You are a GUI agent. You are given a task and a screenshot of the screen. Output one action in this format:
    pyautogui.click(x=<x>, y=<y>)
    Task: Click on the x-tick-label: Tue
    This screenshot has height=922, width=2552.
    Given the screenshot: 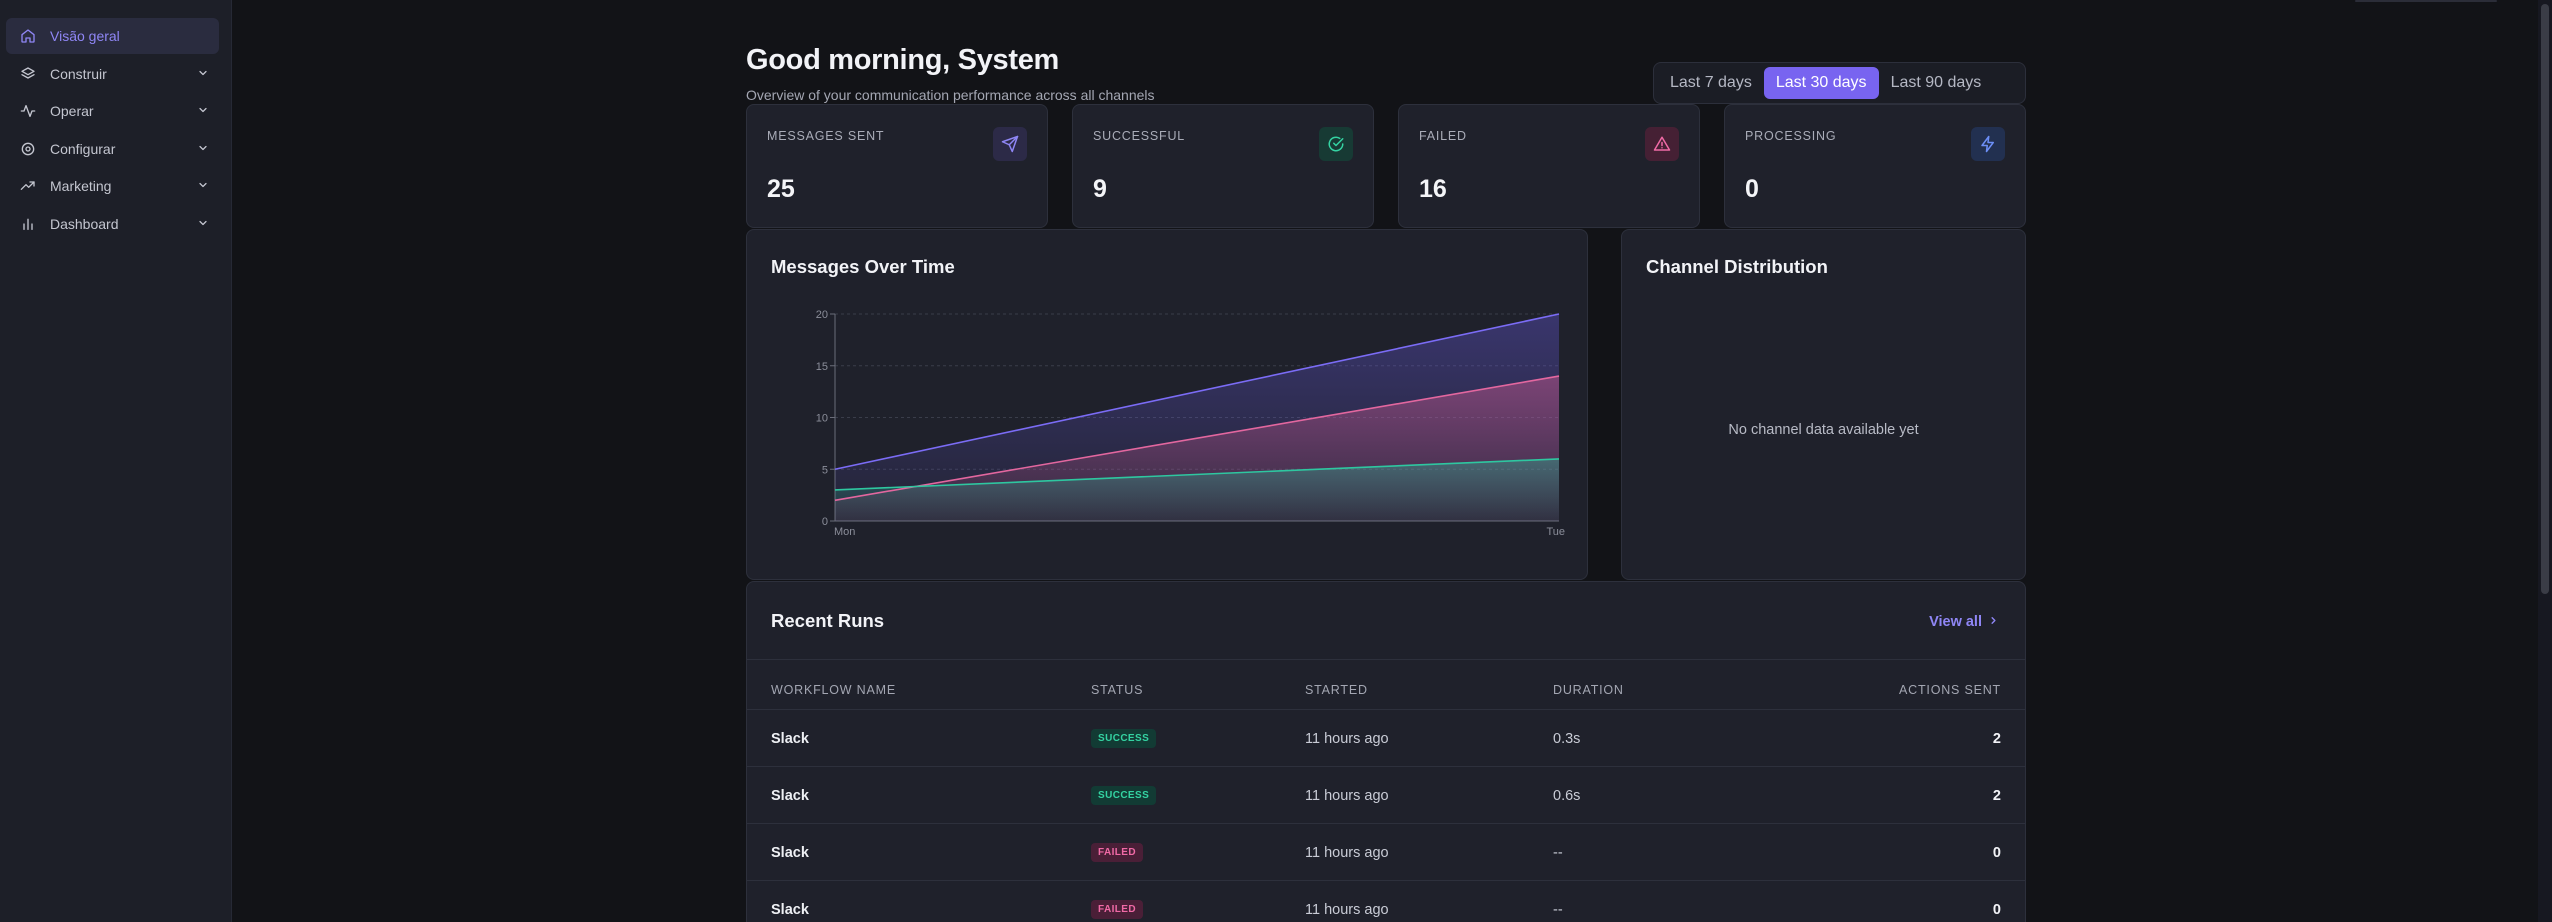 What is the action you would take?
    pyautogui.click(x=1555, y=532)
    